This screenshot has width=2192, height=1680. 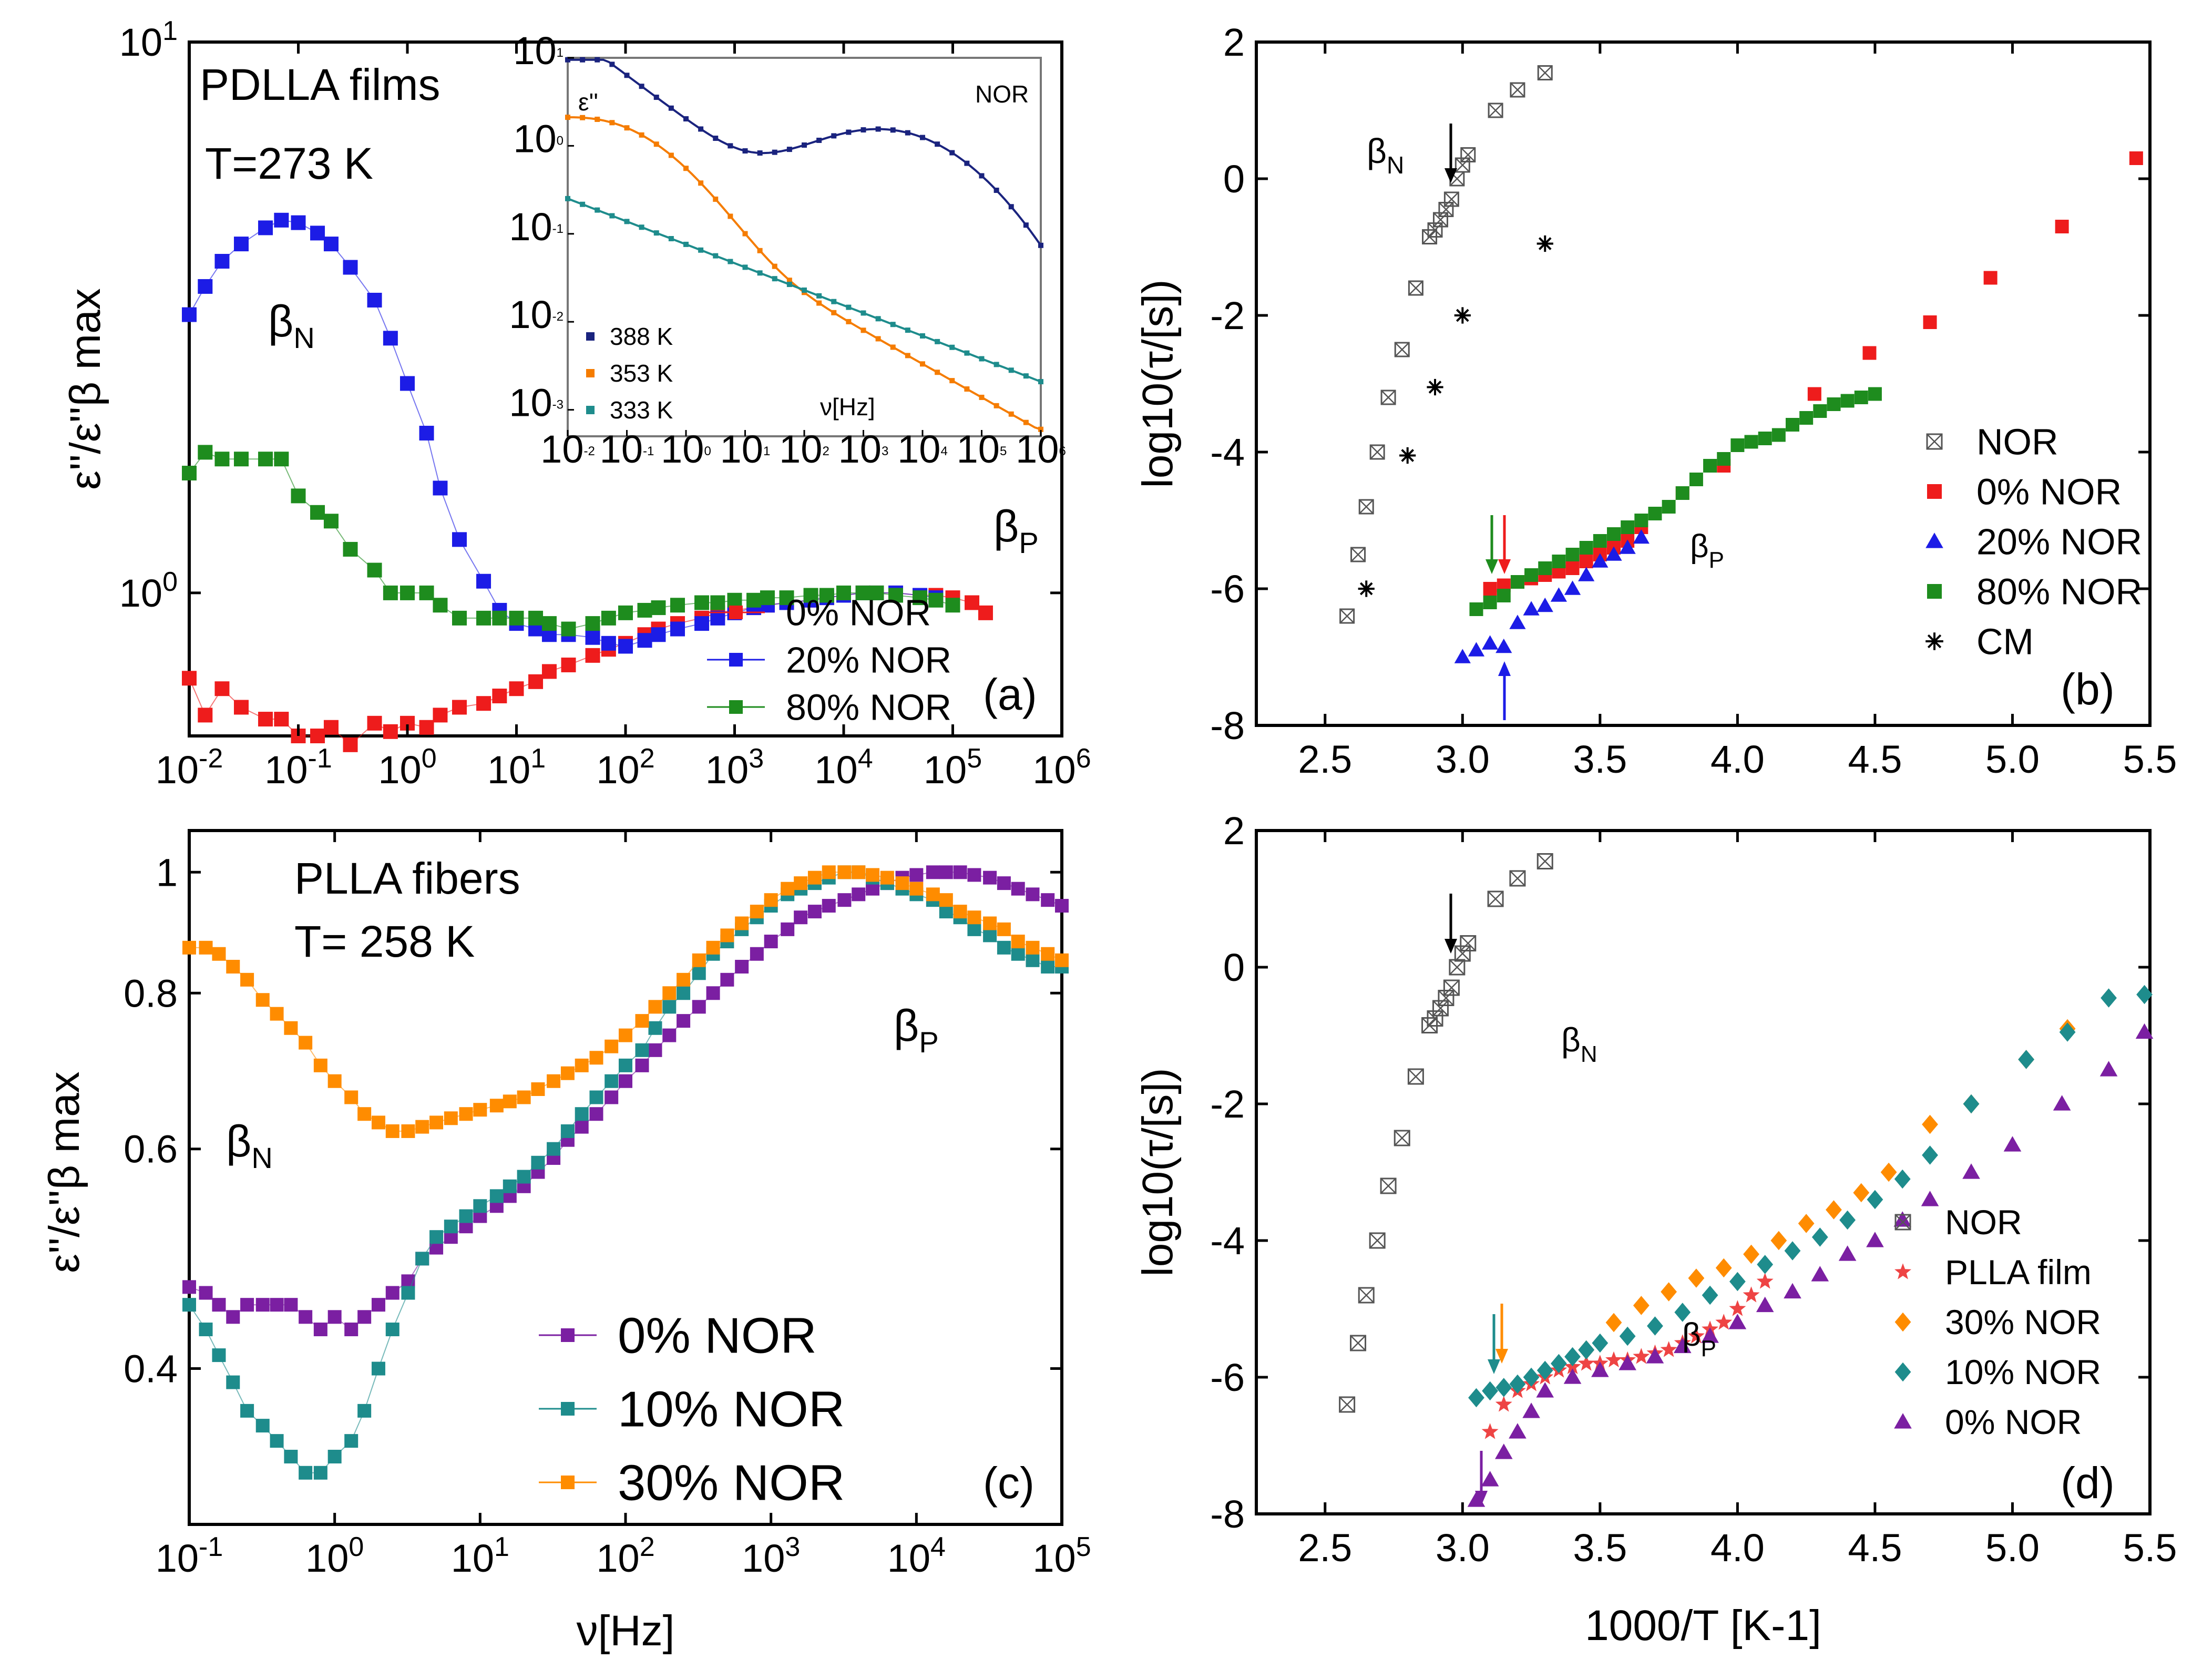 What do you see at coordinates (151, 993) in the screenshot?
I see `y-tick-label: 0.8` at bounding box center [151, 993].